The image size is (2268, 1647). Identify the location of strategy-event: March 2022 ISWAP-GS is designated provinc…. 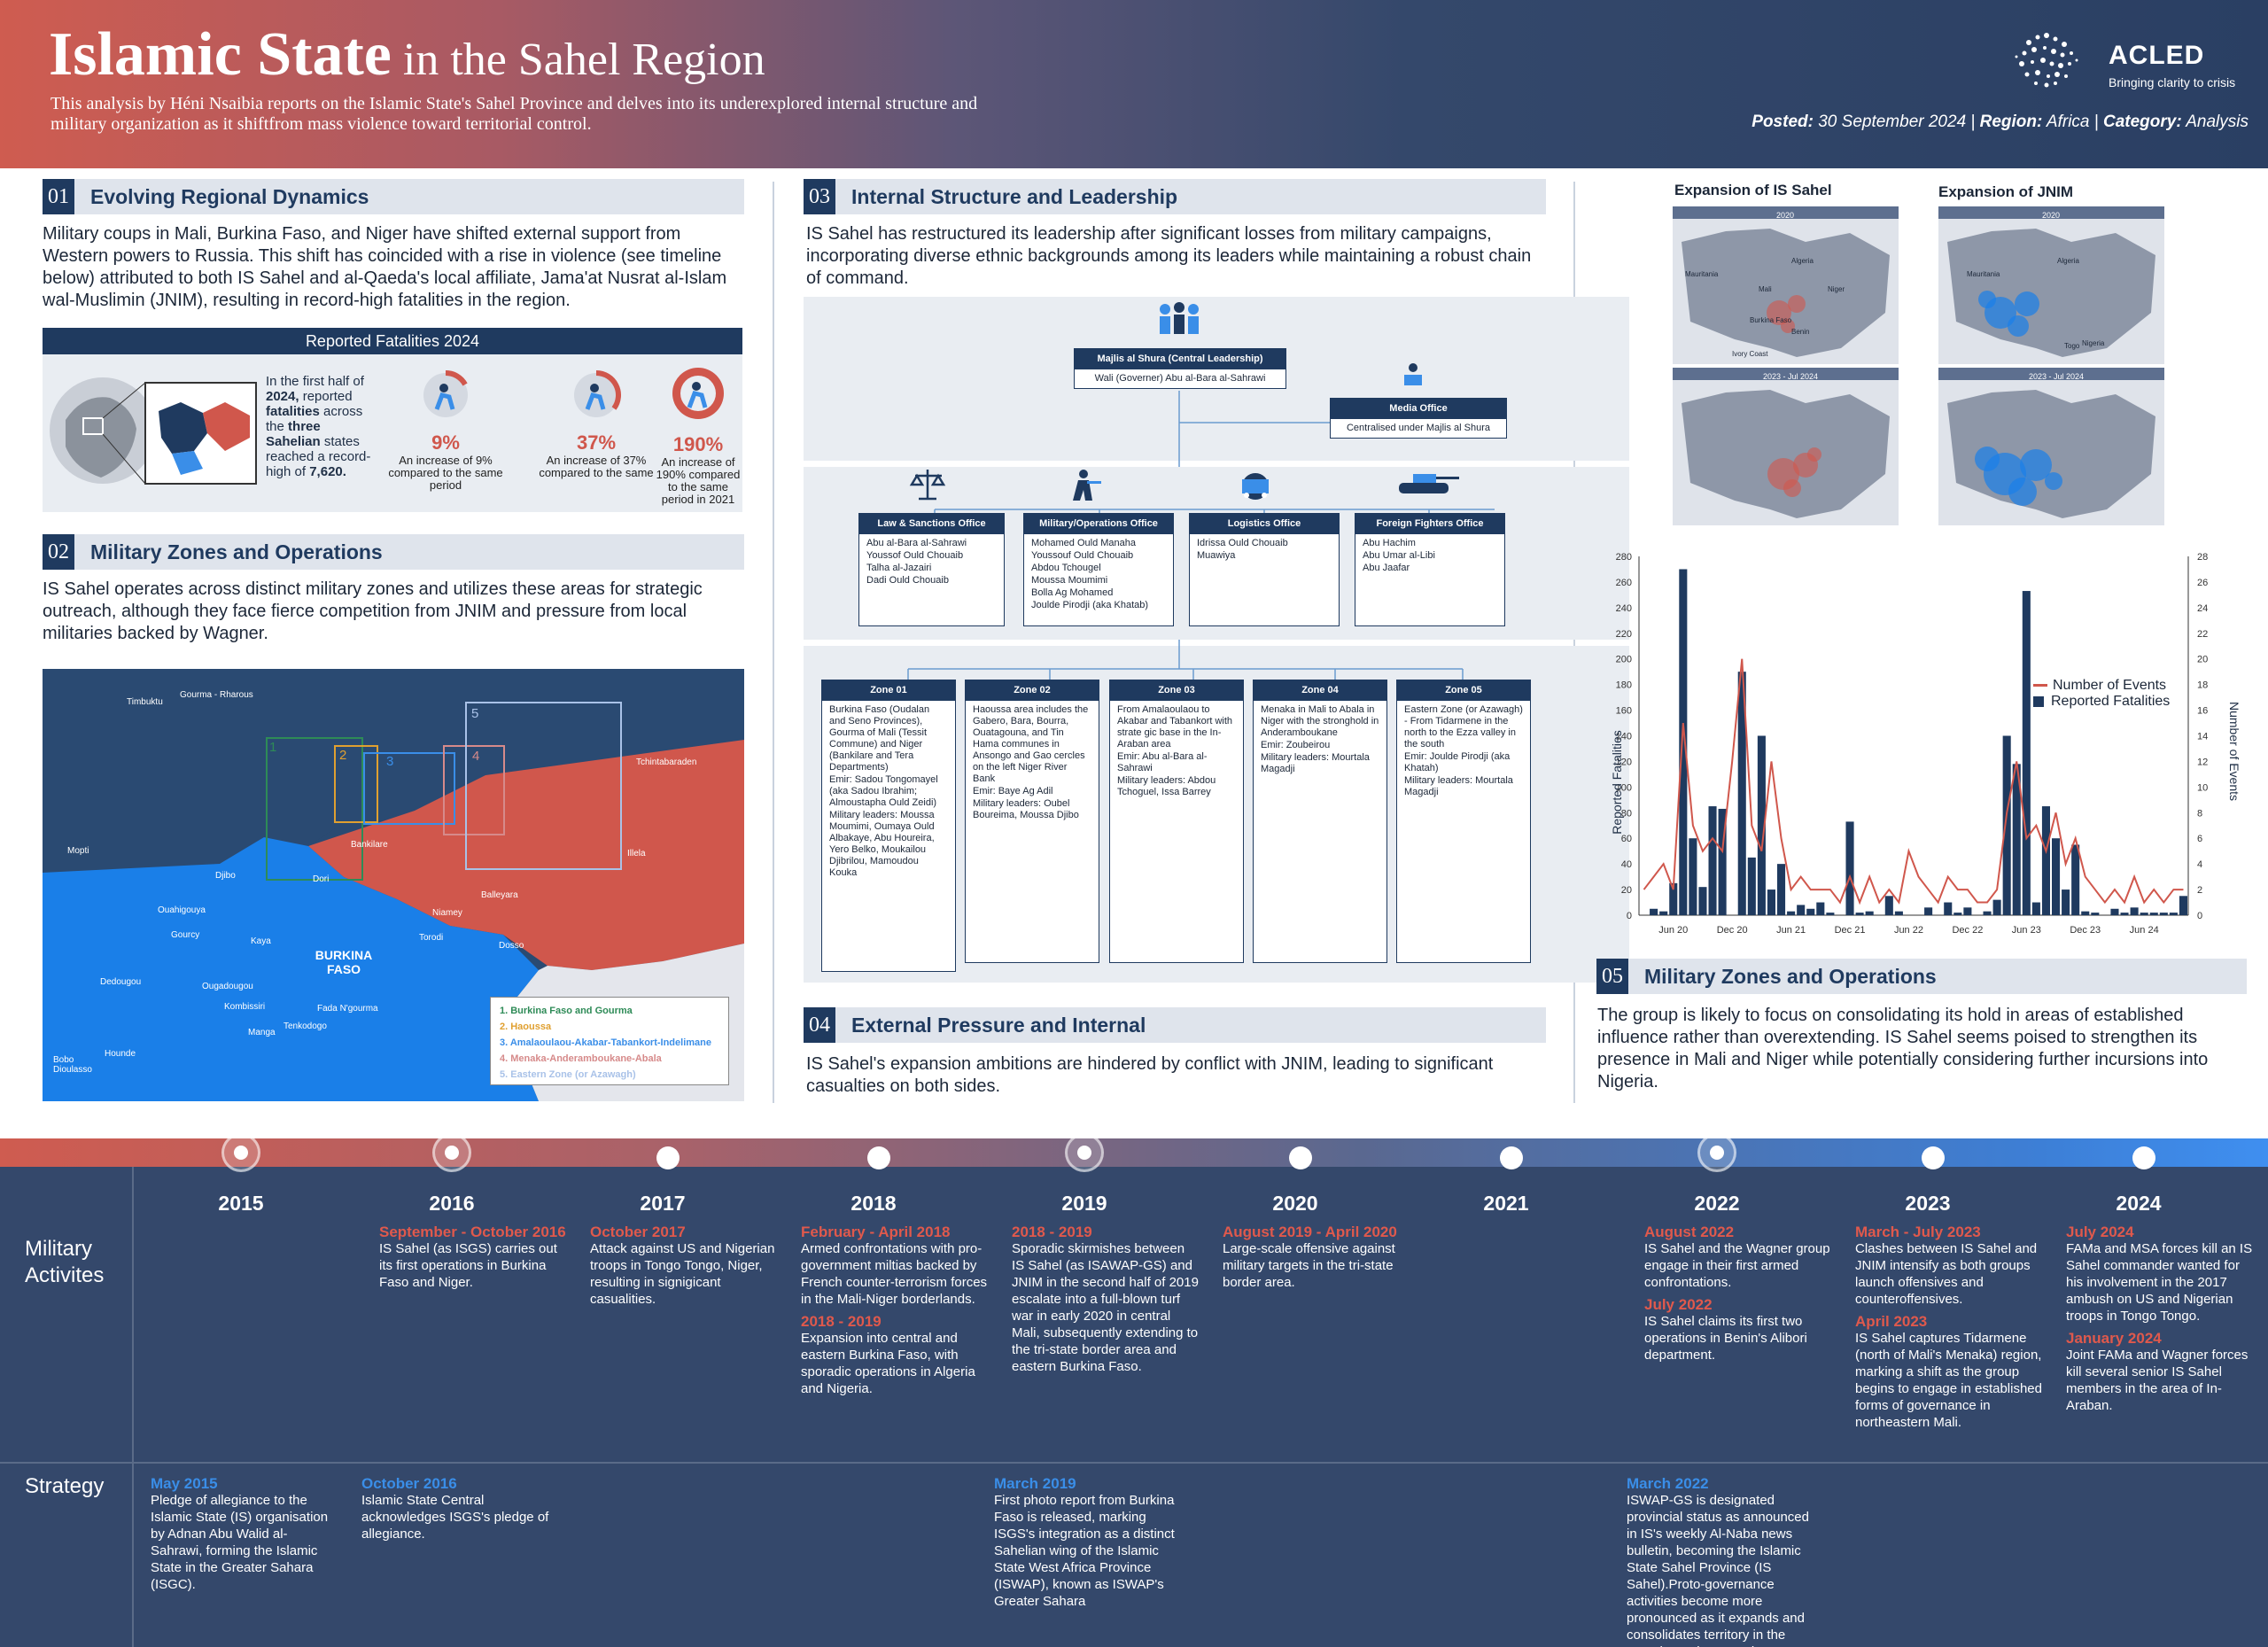
(1718, 1561).